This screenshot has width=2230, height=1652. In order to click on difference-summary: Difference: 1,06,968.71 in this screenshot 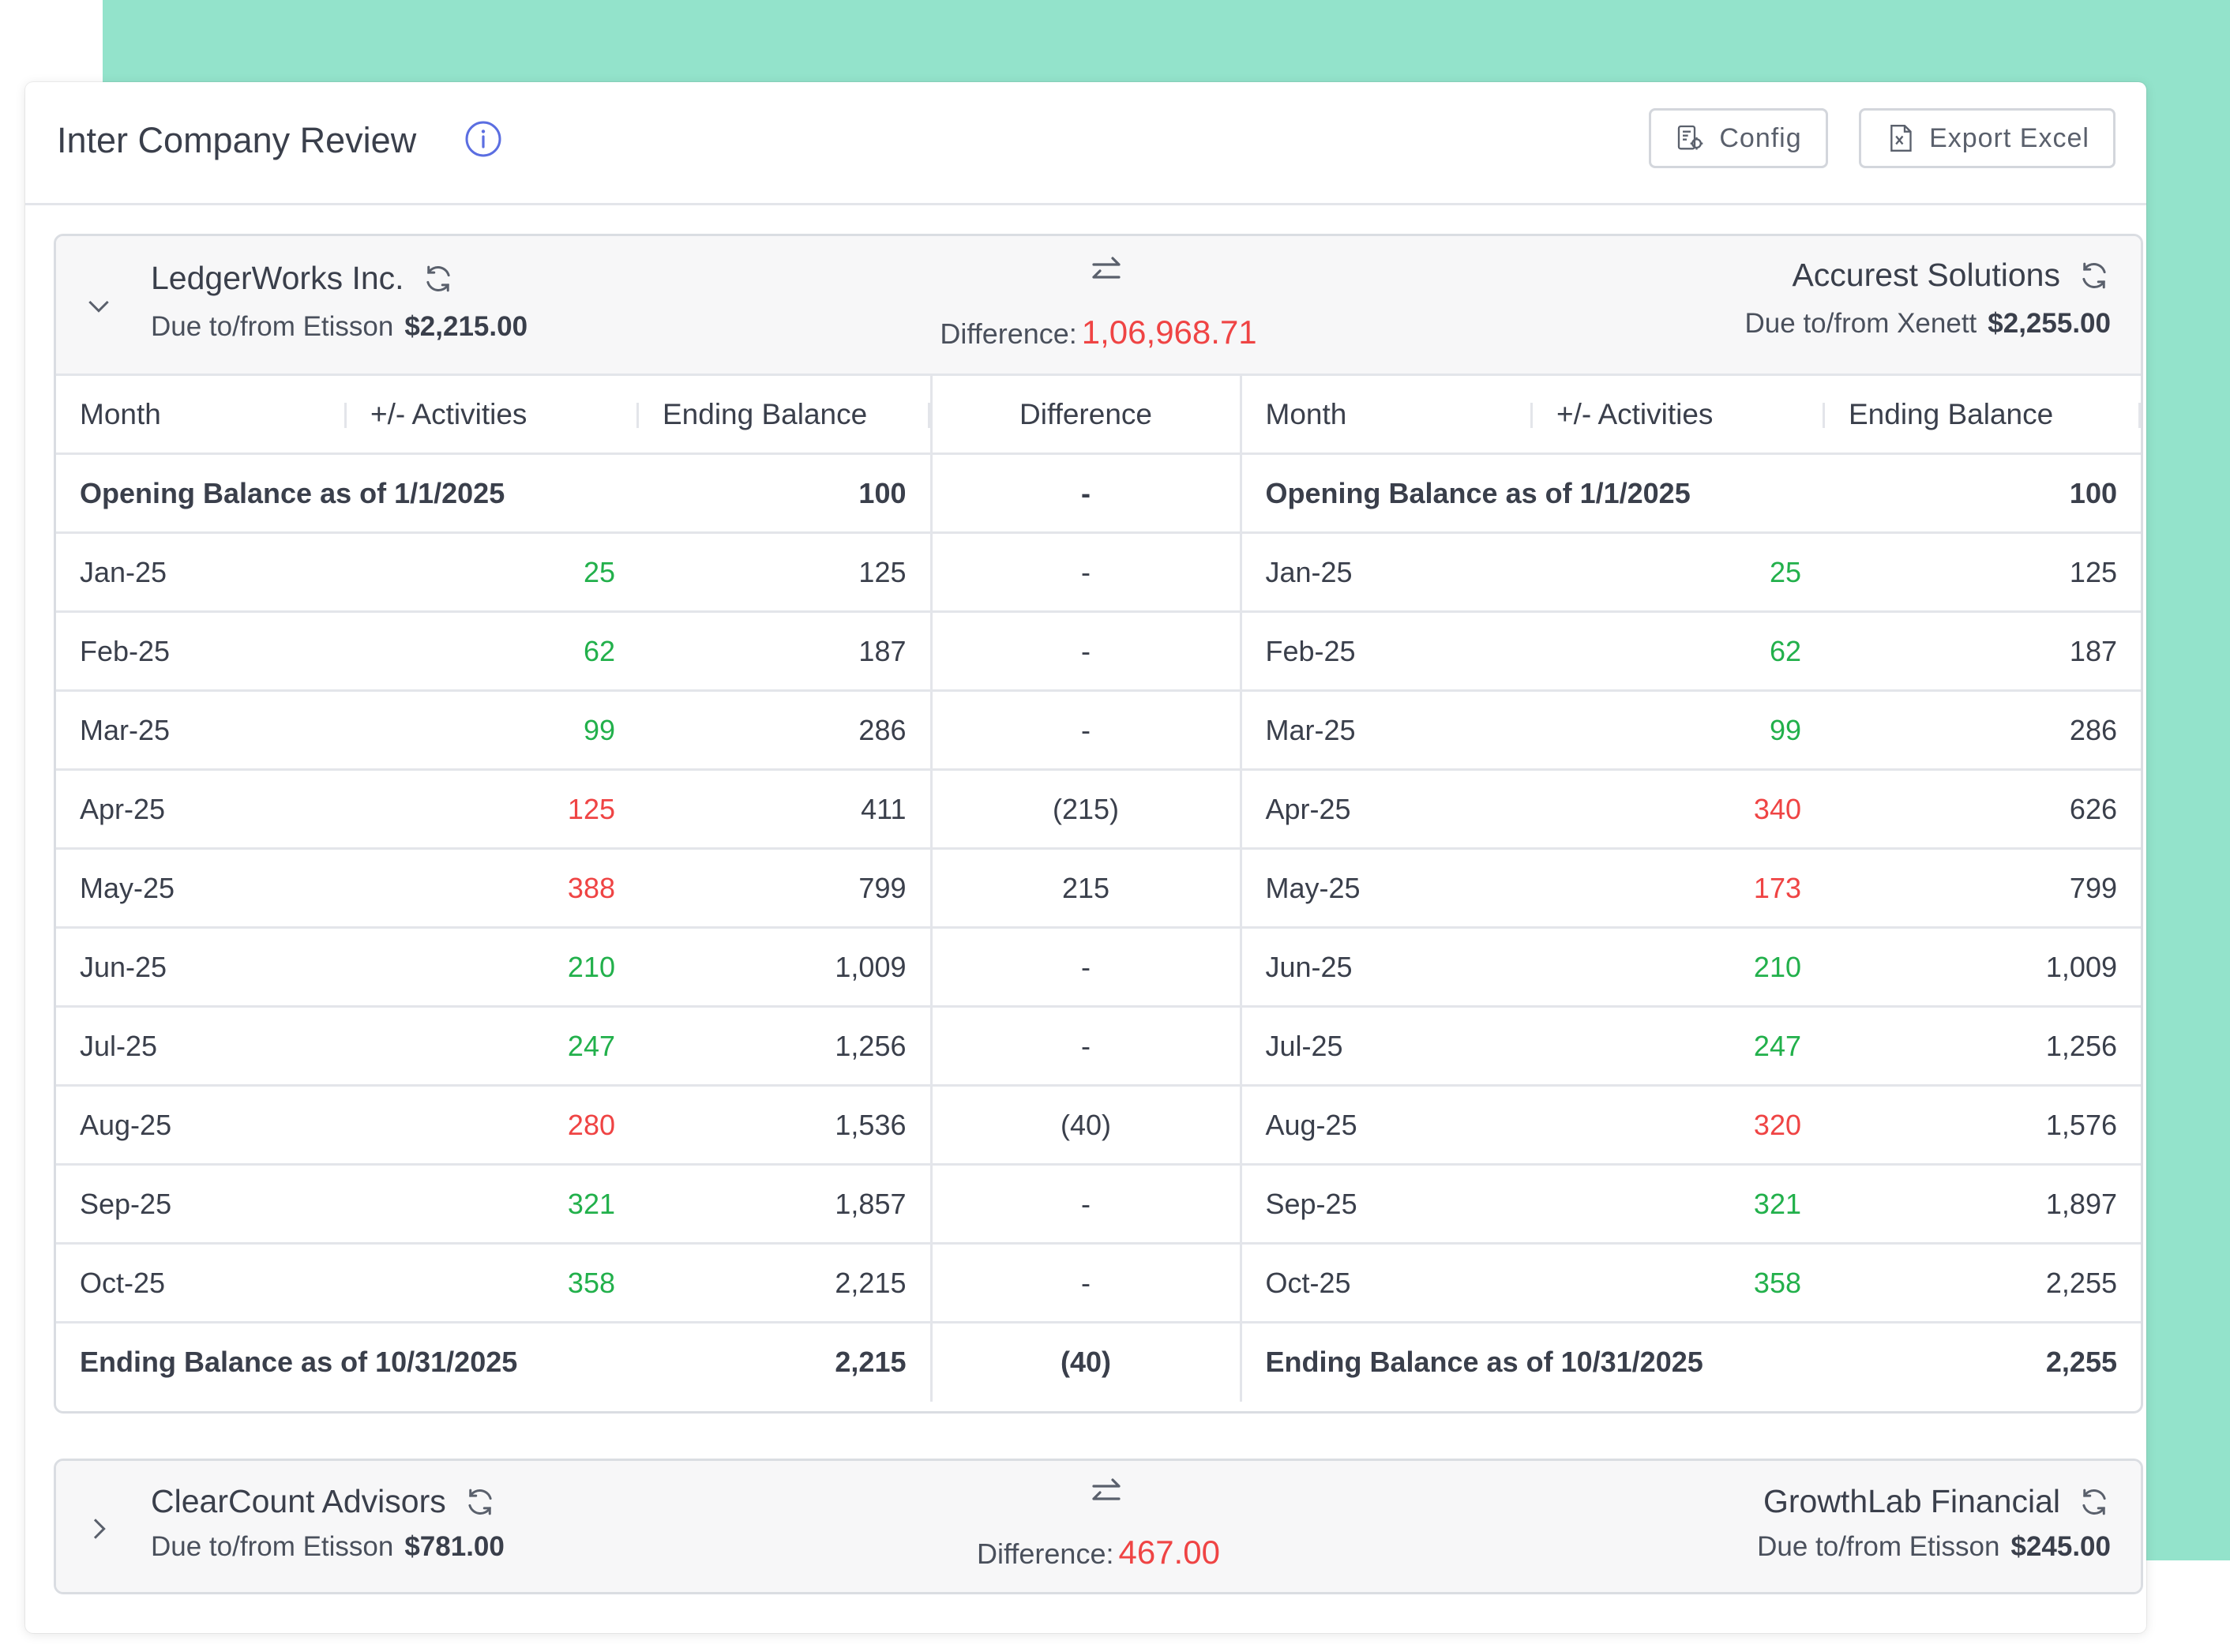, I will do `click(1098, 332)`.